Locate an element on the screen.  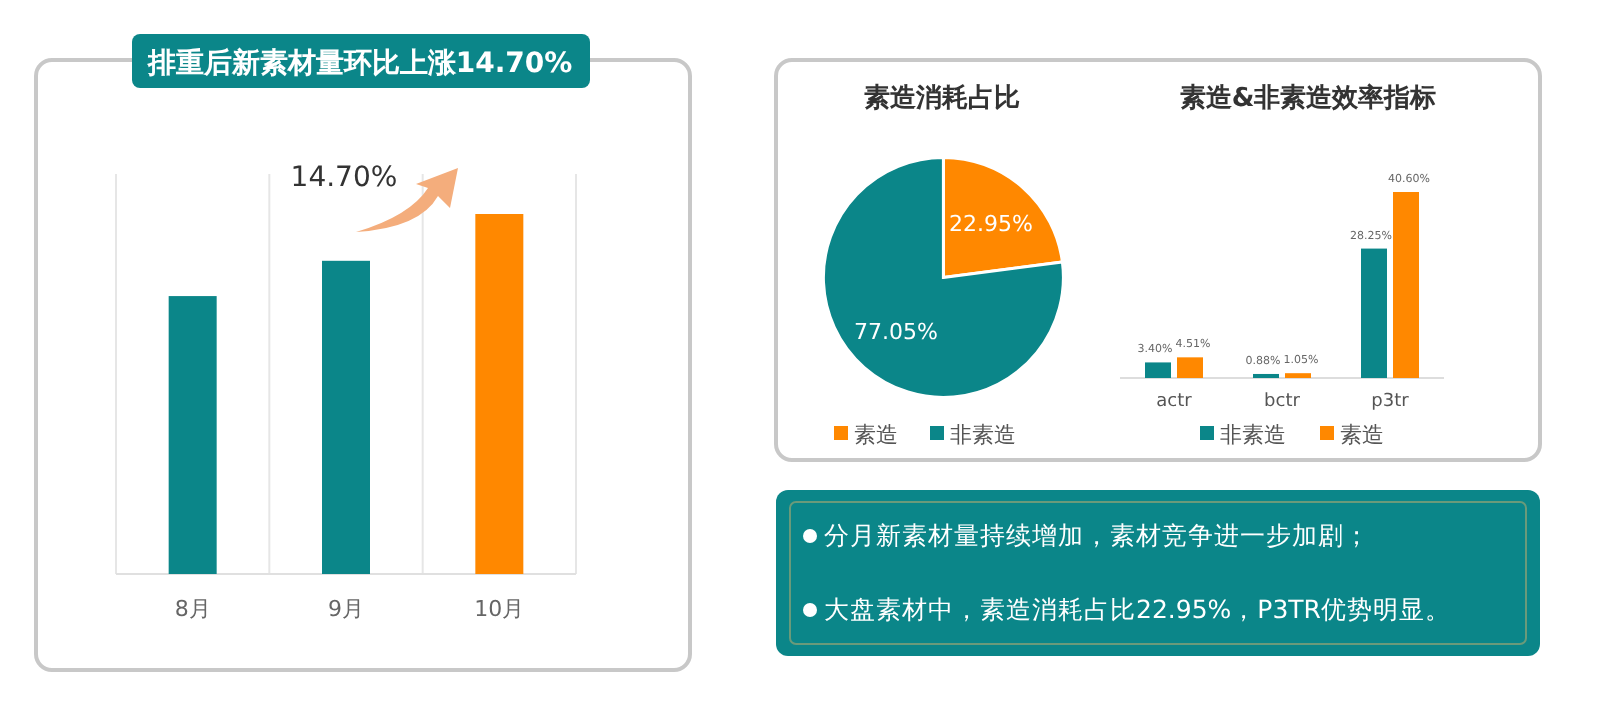
text: 大盘素材中，素造消耗占比22.95%，P3TR优势明显。 is located at coordinates (1137, 609).